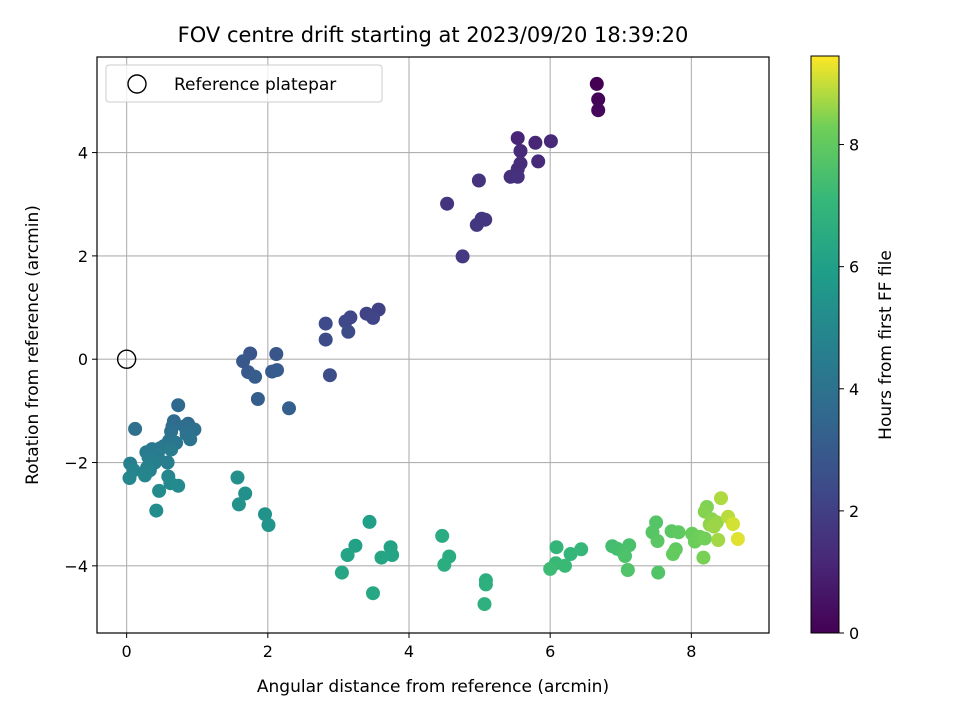 The width and height of the screenshot is (960, 720). Describe the element at coordinates (255, 85) in the screenshot. I see `legend-label-reference: Reference platepar` at that location.